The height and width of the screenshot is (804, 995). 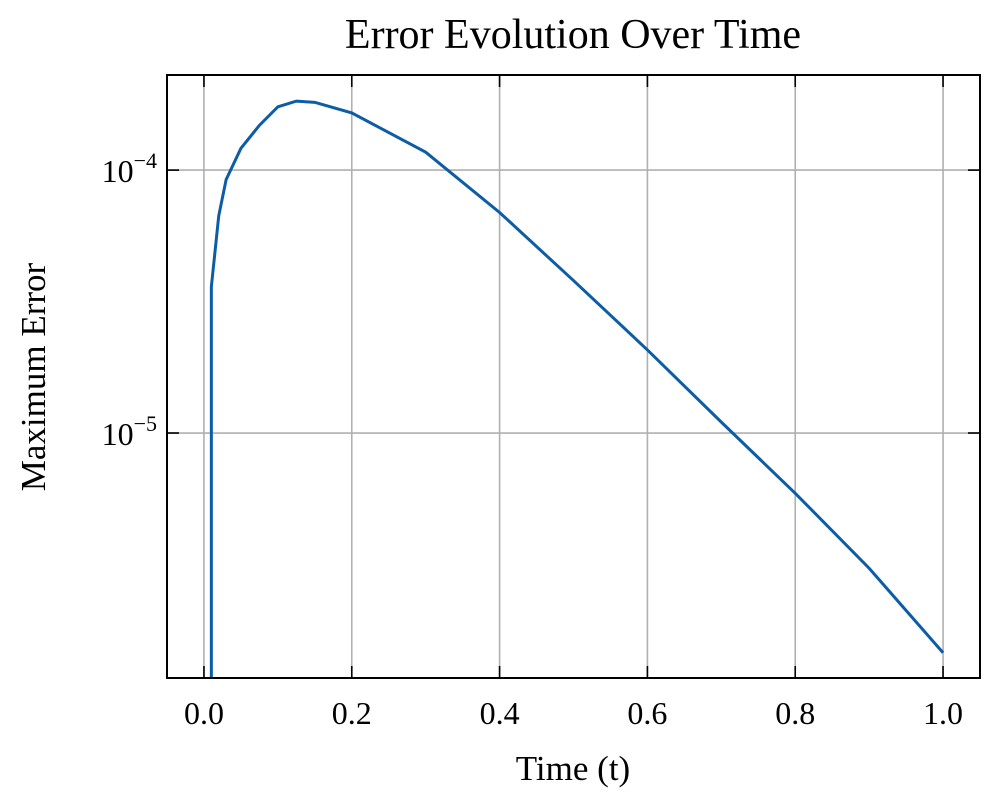 I want to click on chart-title: Error Evolution Over Time, so click(x=573, y=35).